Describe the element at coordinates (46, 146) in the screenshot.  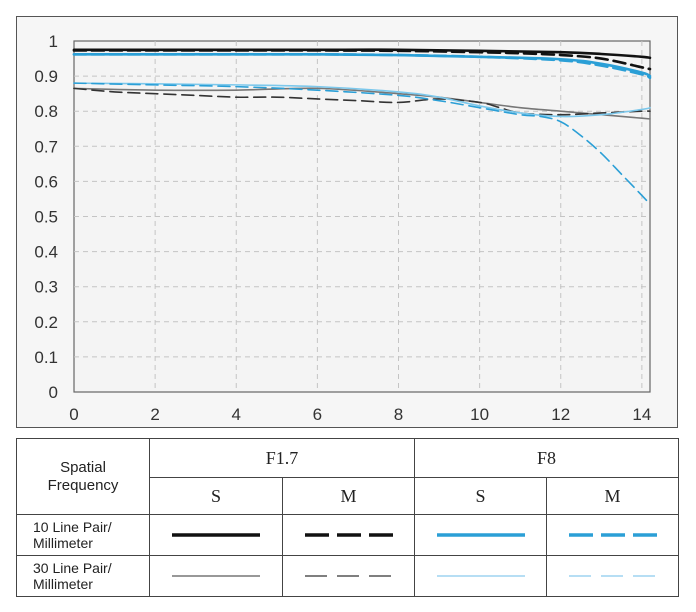
I see `y-tick-label: 0.7` at that location.